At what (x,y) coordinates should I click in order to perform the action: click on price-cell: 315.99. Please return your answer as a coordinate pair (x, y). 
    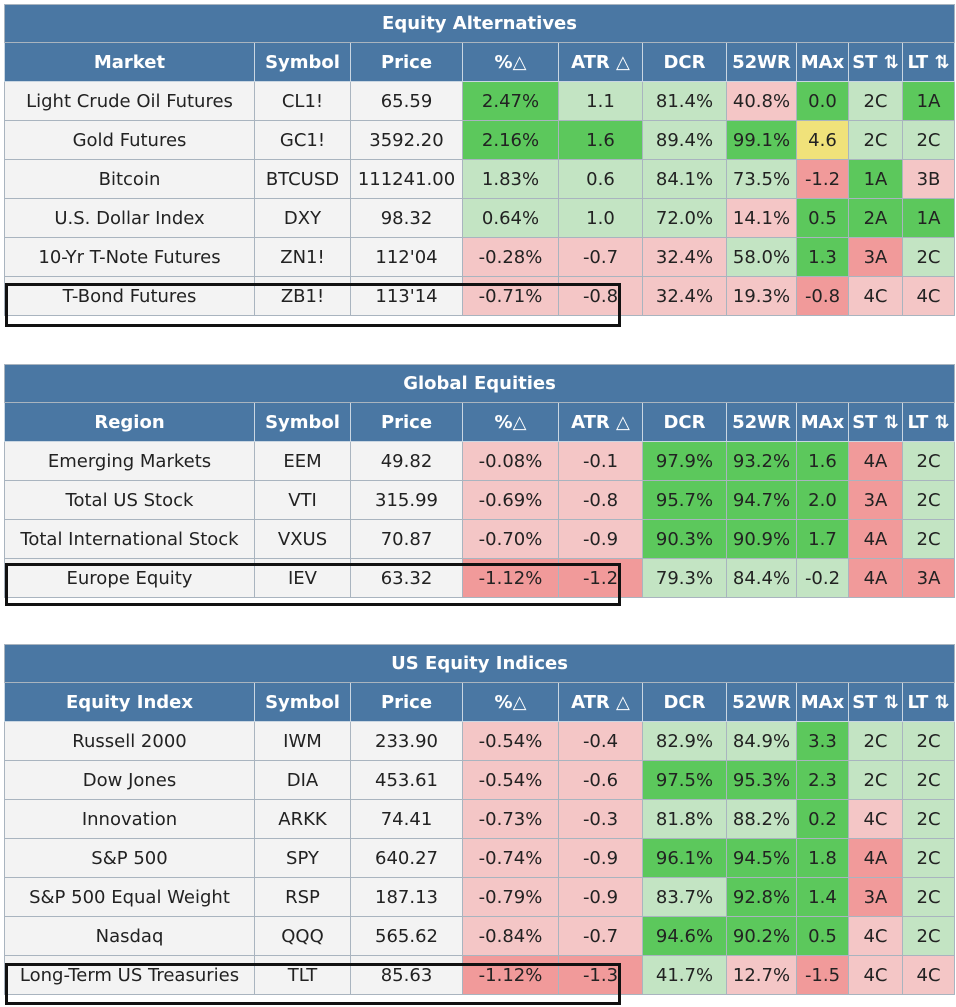
    Looking at the image, I should click on (406, 500).